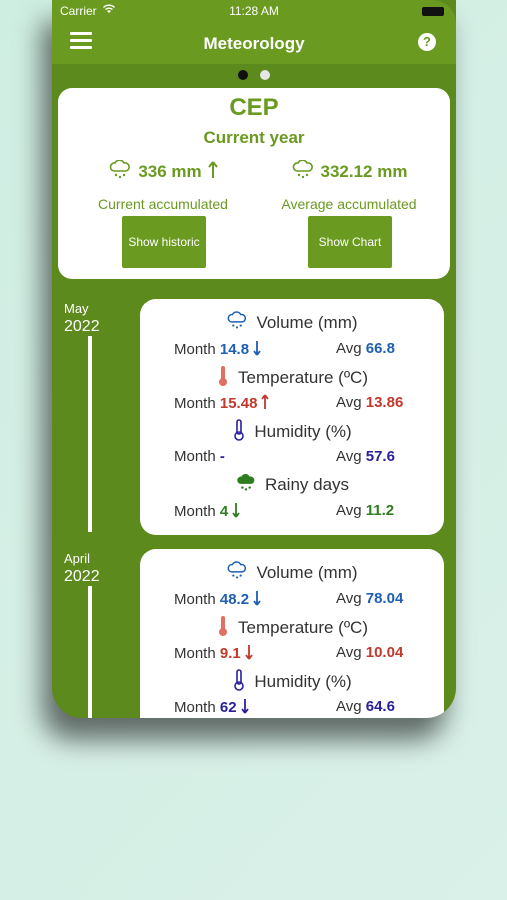  What do you see at coordinates (254, 107) in the screenshot?
I see `station-name: CEP` at bounding box center [254, 107].